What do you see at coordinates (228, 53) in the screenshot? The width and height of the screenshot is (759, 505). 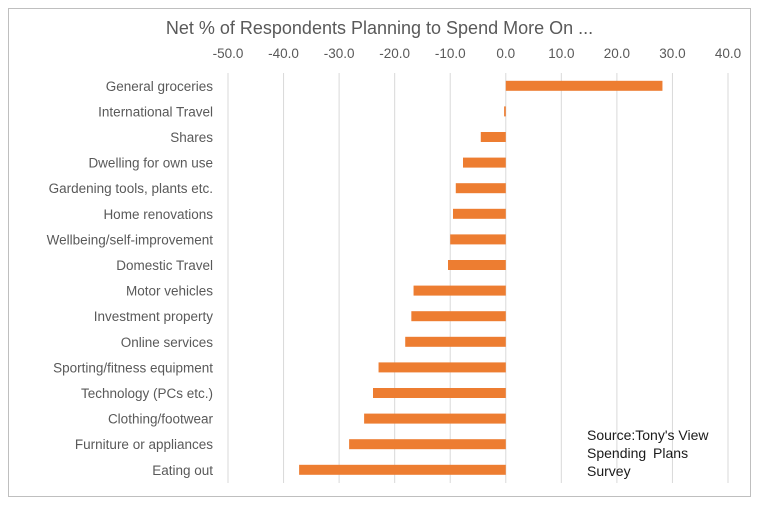 I see `x-tick-label: -50.0` at bounding box center [228, 53].